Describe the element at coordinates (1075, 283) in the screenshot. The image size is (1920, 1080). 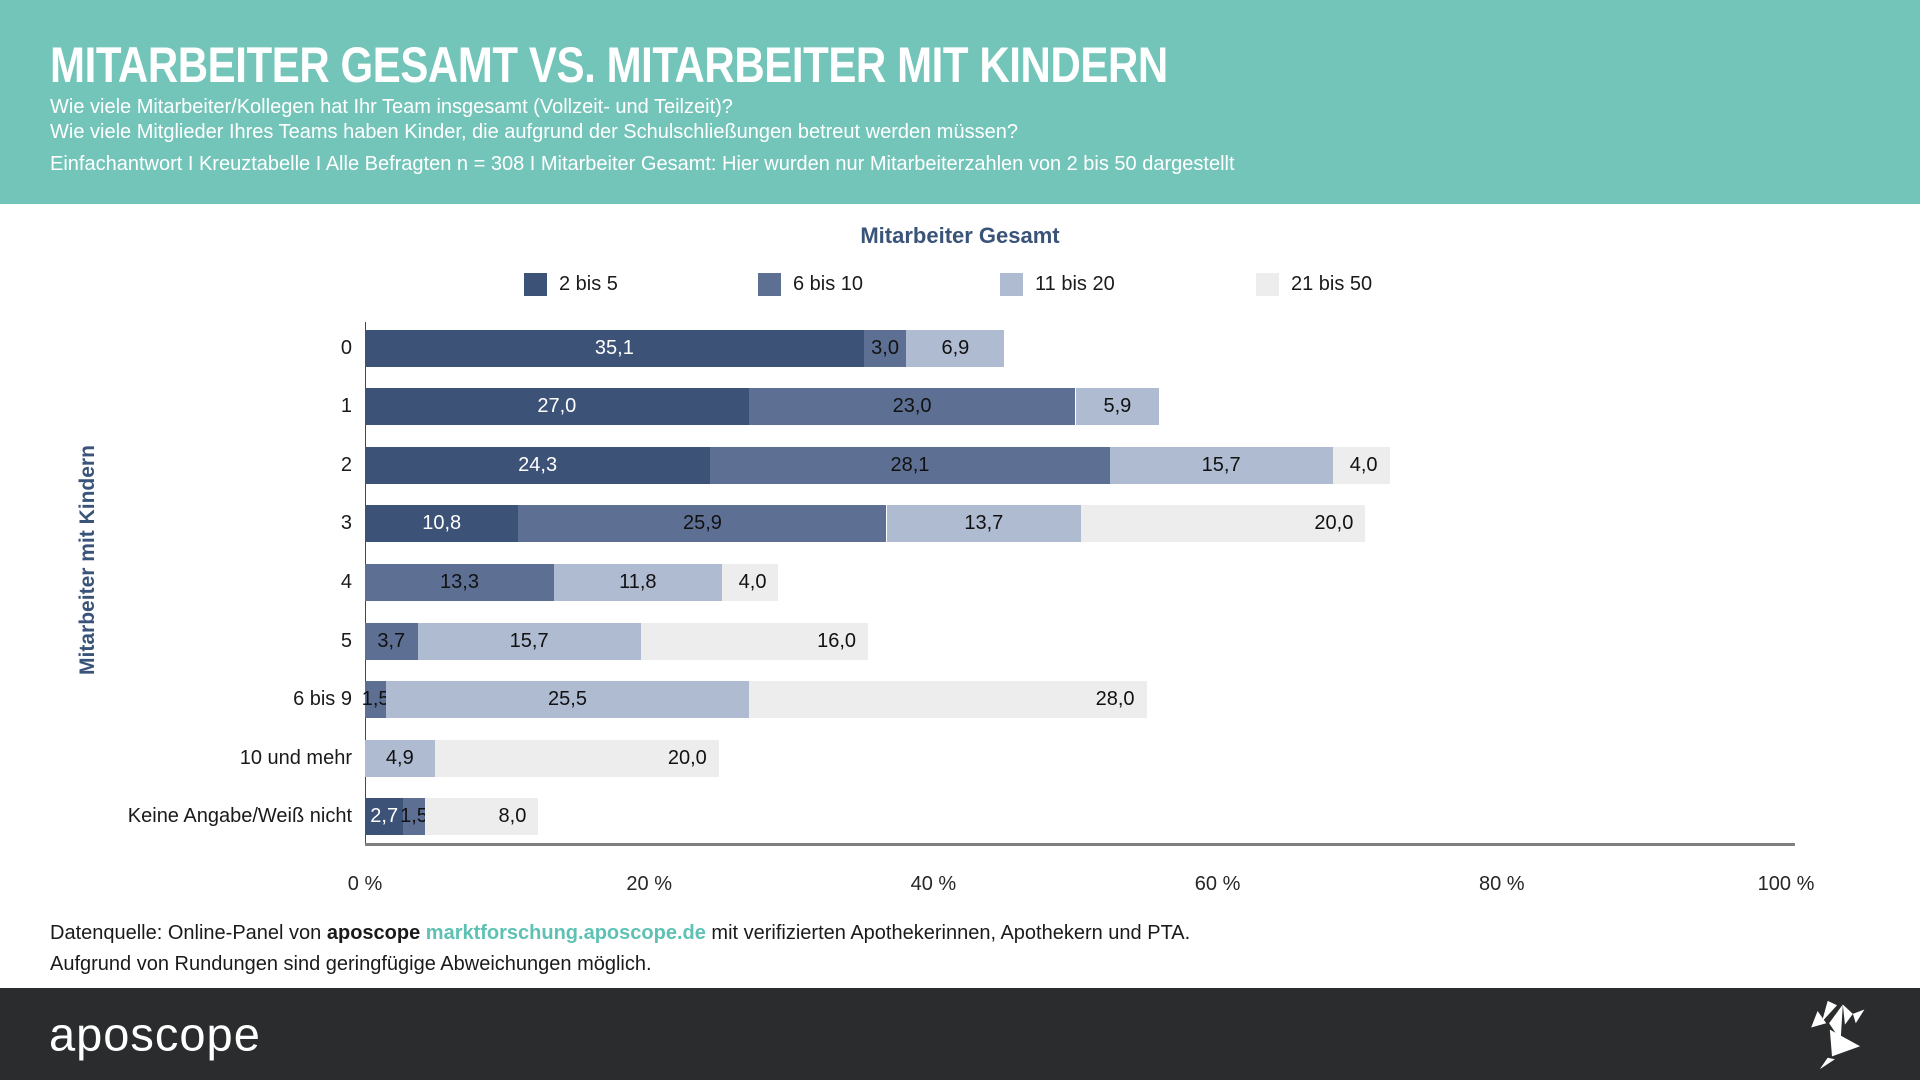
I see `legend-label: 11 bis 20` at that location.